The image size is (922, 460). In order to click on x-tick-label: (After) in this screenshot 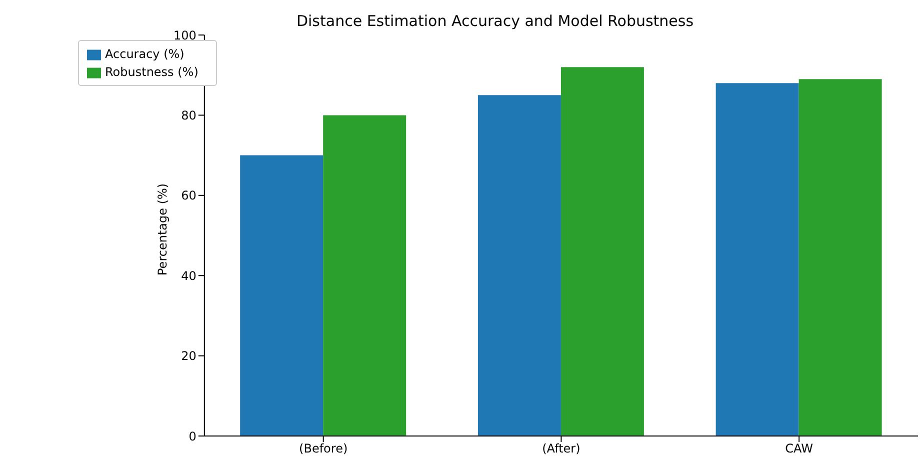, I will do `click(561, 449)`.